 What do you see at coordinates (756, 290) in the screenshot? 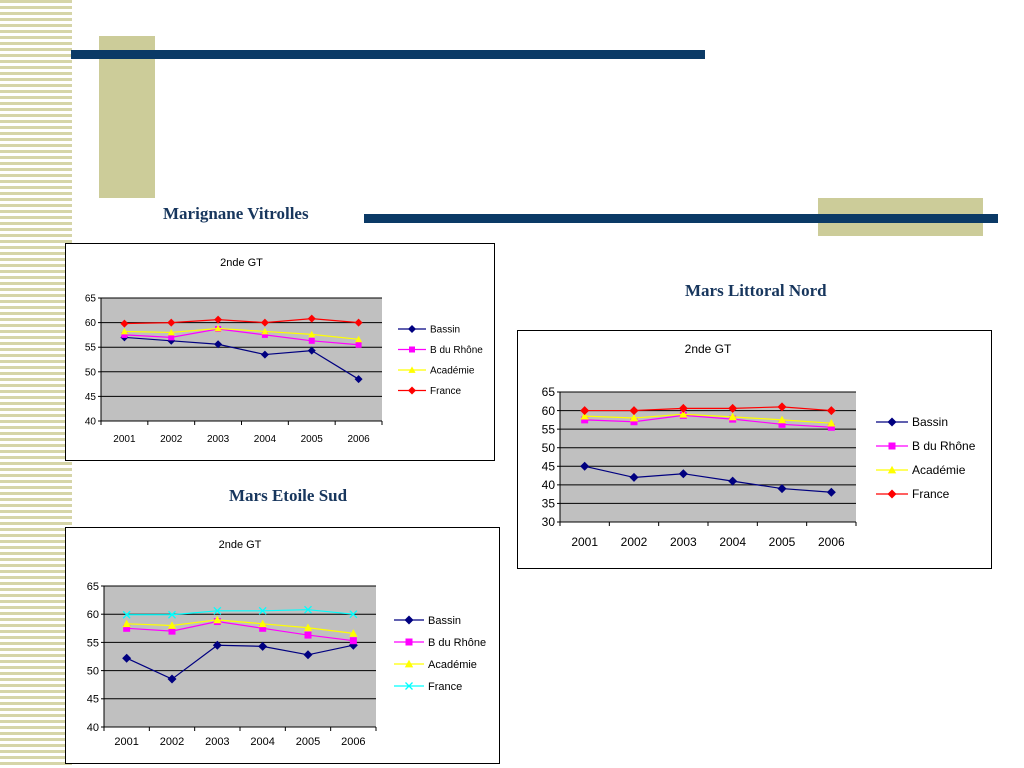
I see `section-title-littoral: Mars Littoral Nord` at bounding box center [756, 290].